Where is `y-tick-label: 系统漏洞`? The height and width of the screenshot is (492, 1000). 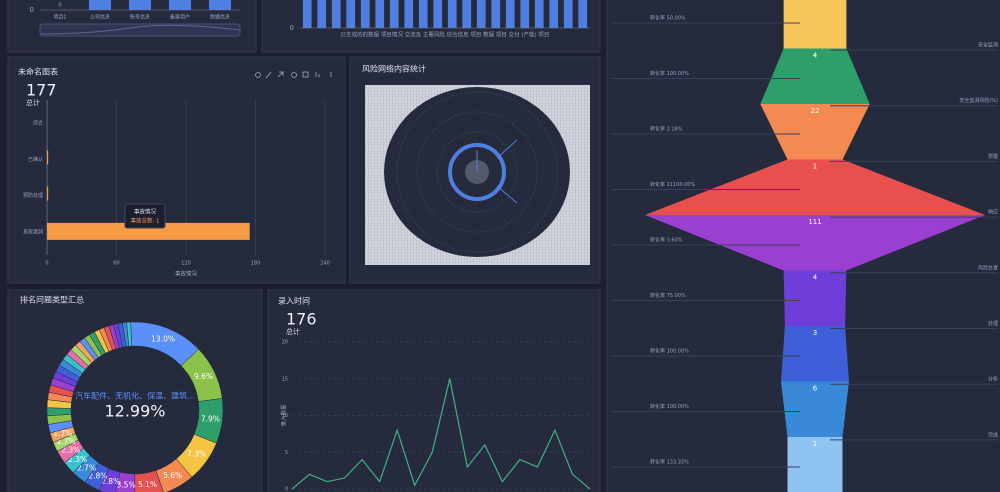
y-tick-label: 系统漏洞 is located at coordinates (33, 231).